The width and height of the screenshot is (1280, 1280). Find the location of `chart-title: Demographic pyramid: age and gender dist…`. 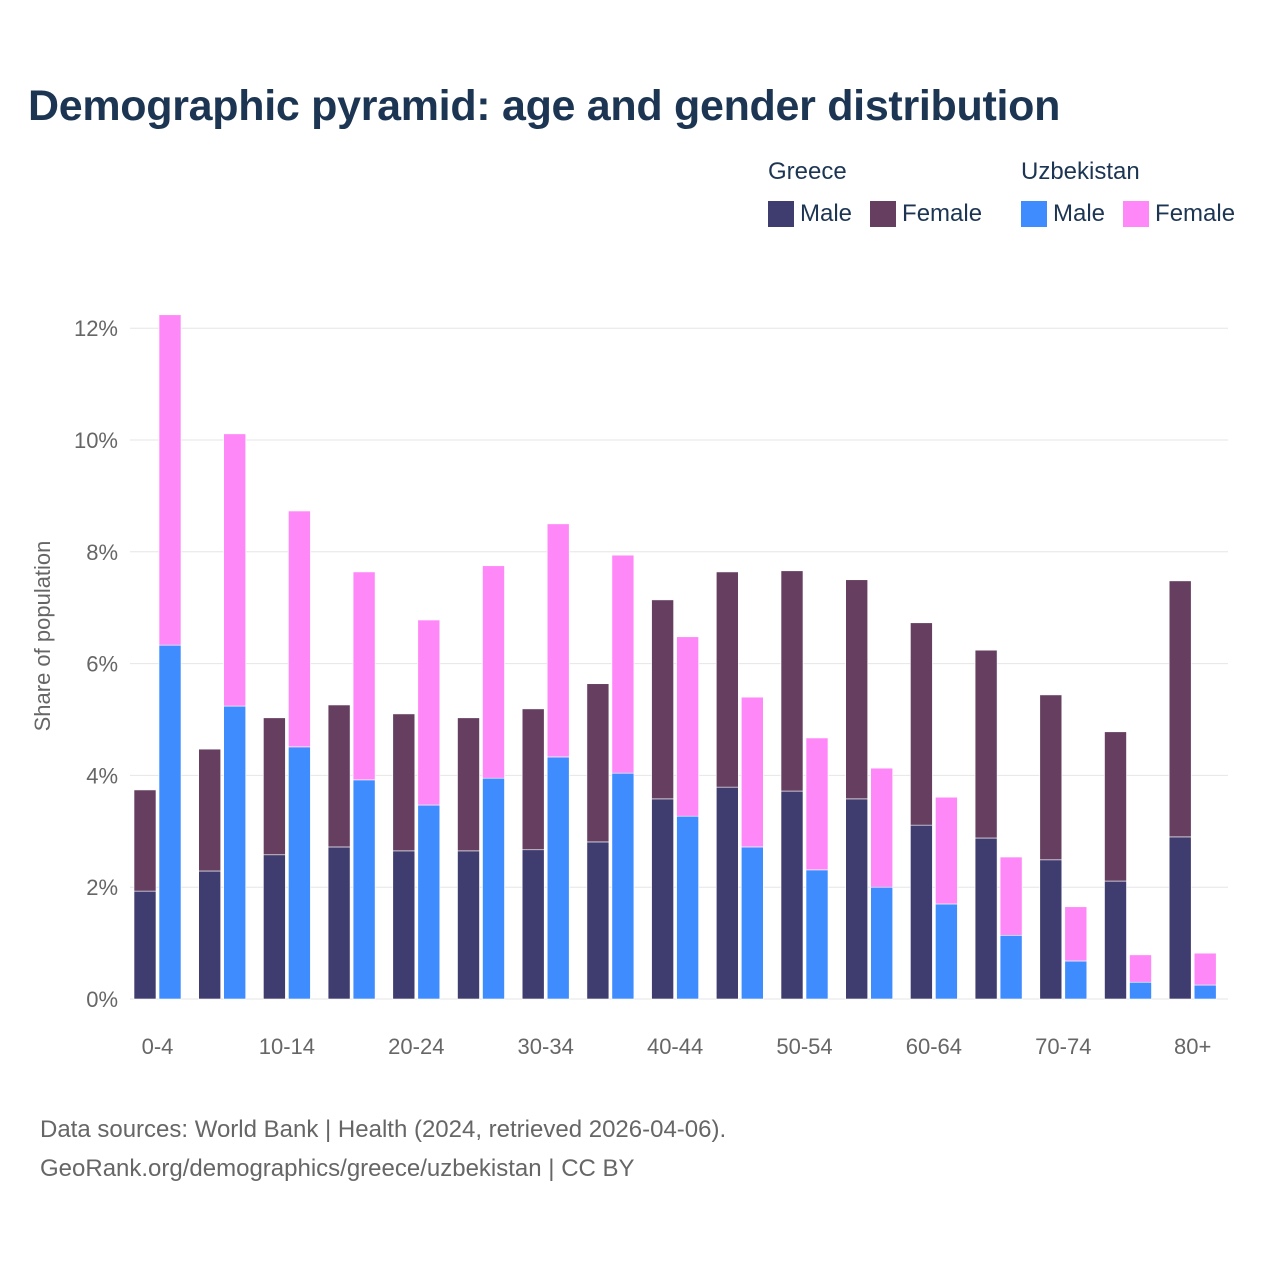

chart-title: Demographic pyramid: age and gender dist… is located at coordinates (544, 106).